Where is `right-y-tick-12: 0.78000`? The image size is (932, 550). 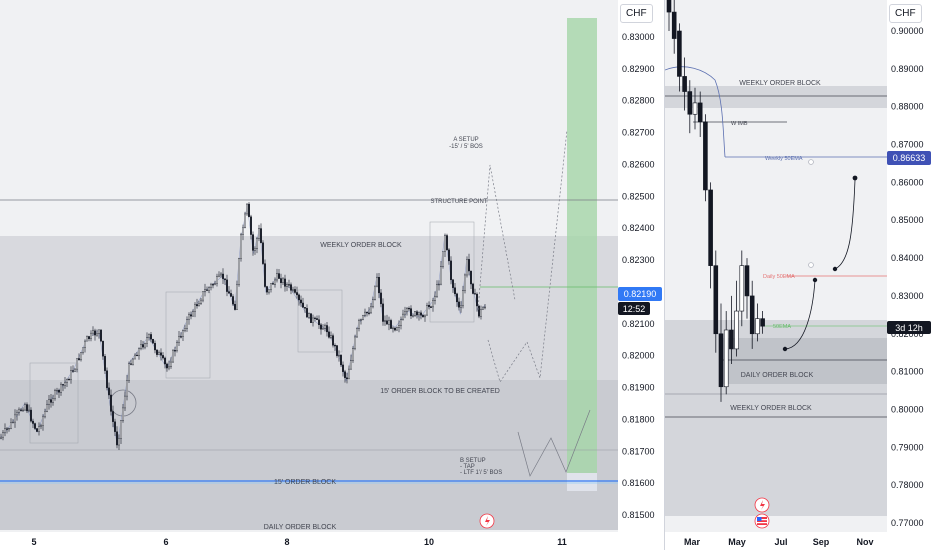
right-y-tick-12: 0.78000 is located at coordinates (907, 485).